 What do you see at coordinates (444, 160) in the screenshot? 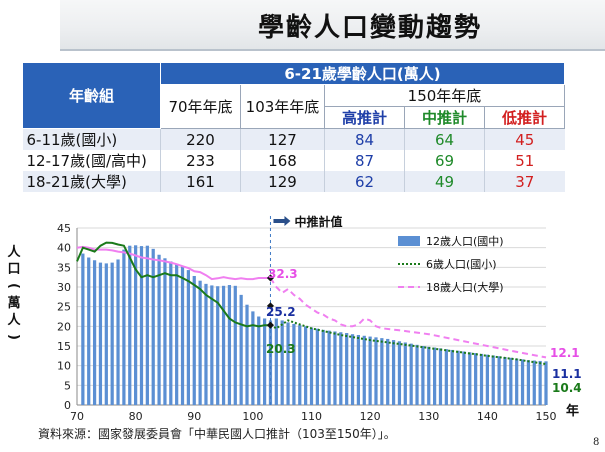
I see `cell-mid: 69` at bounding box center [444, 160].